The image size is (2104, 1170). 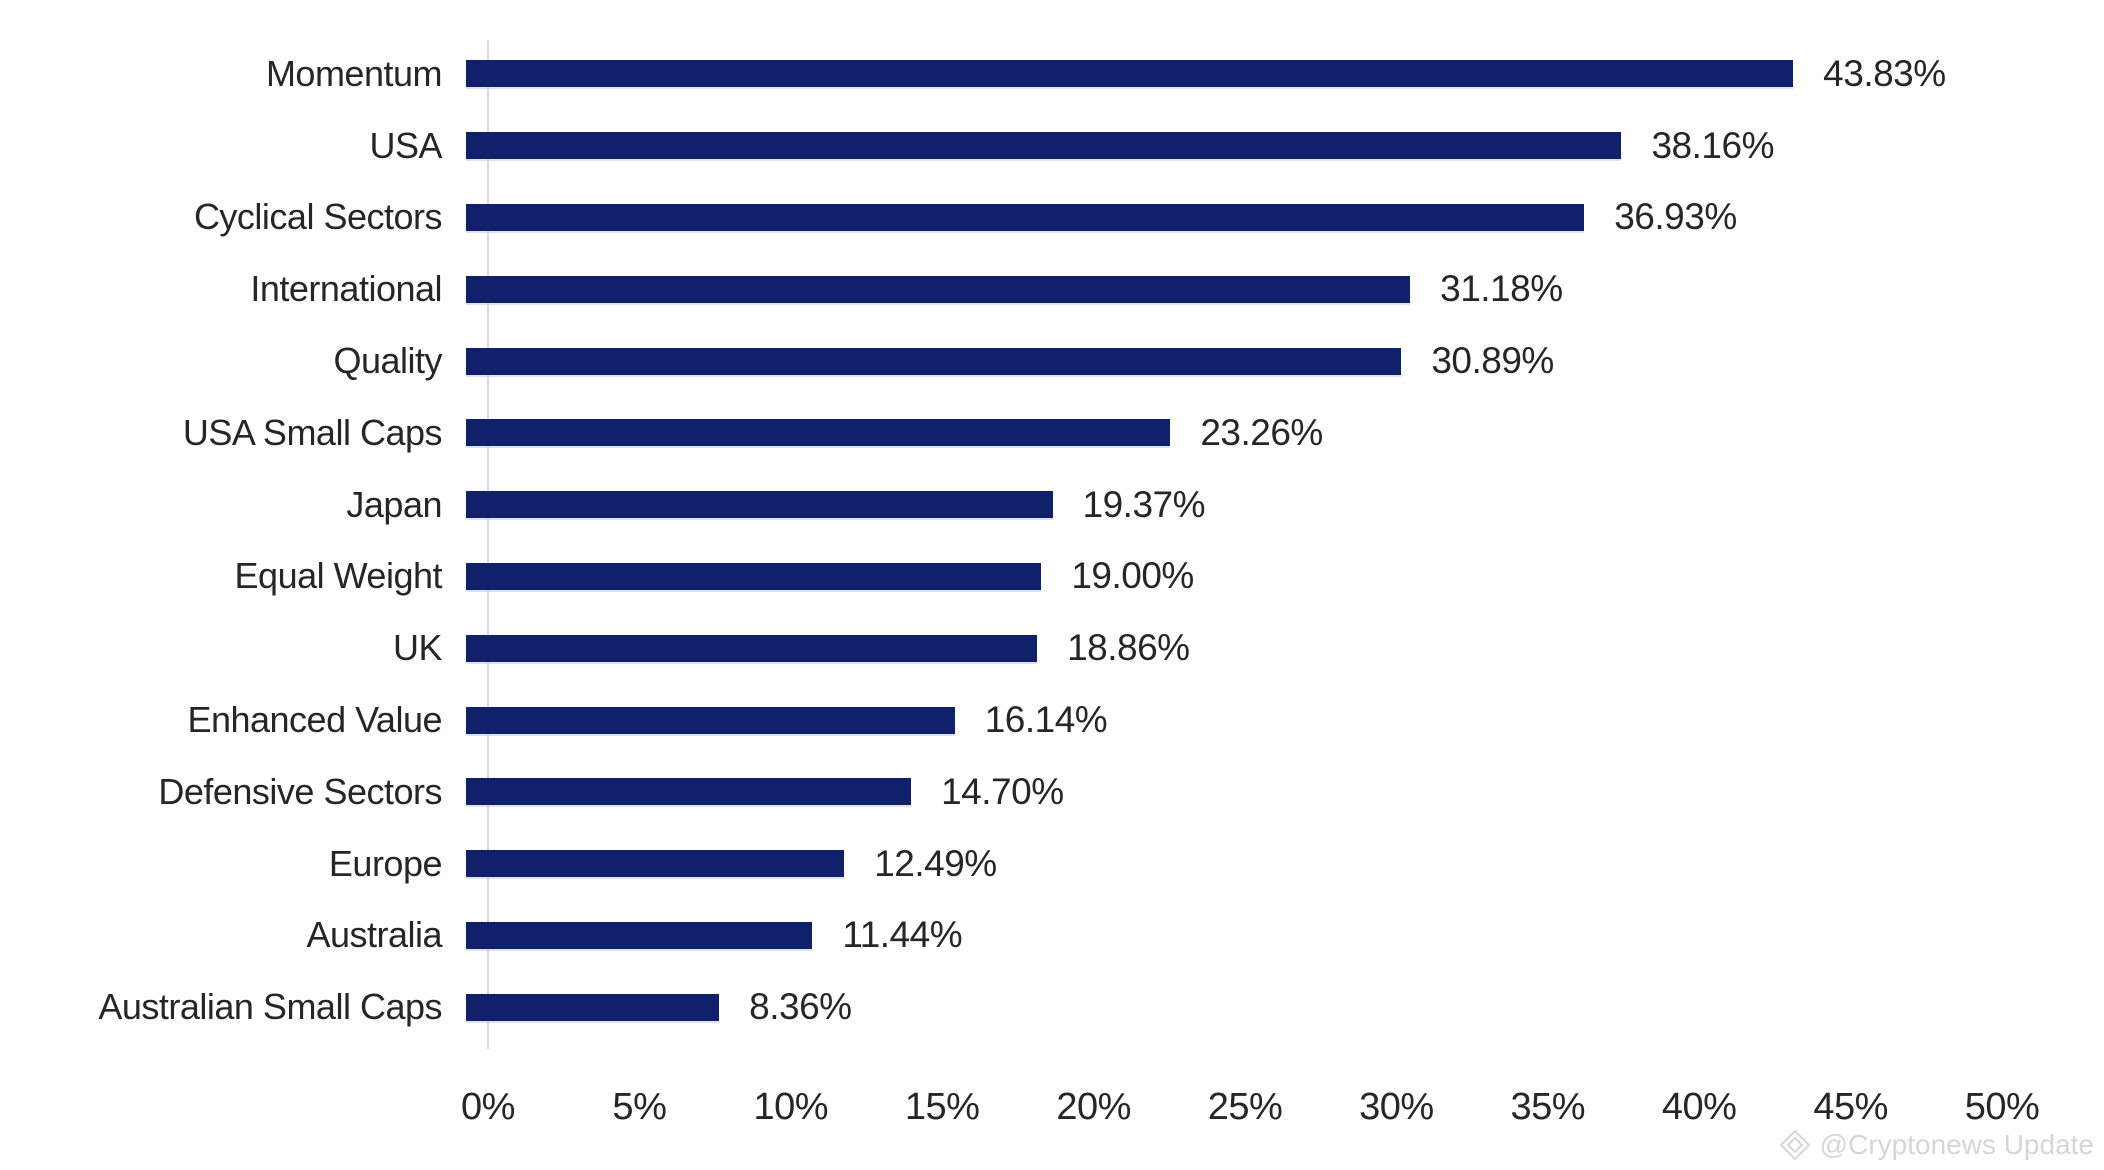 What do you see at coordinates (488, 544) in the screenshot?
I see `y-axis-line` at bounding box center [488, 544].